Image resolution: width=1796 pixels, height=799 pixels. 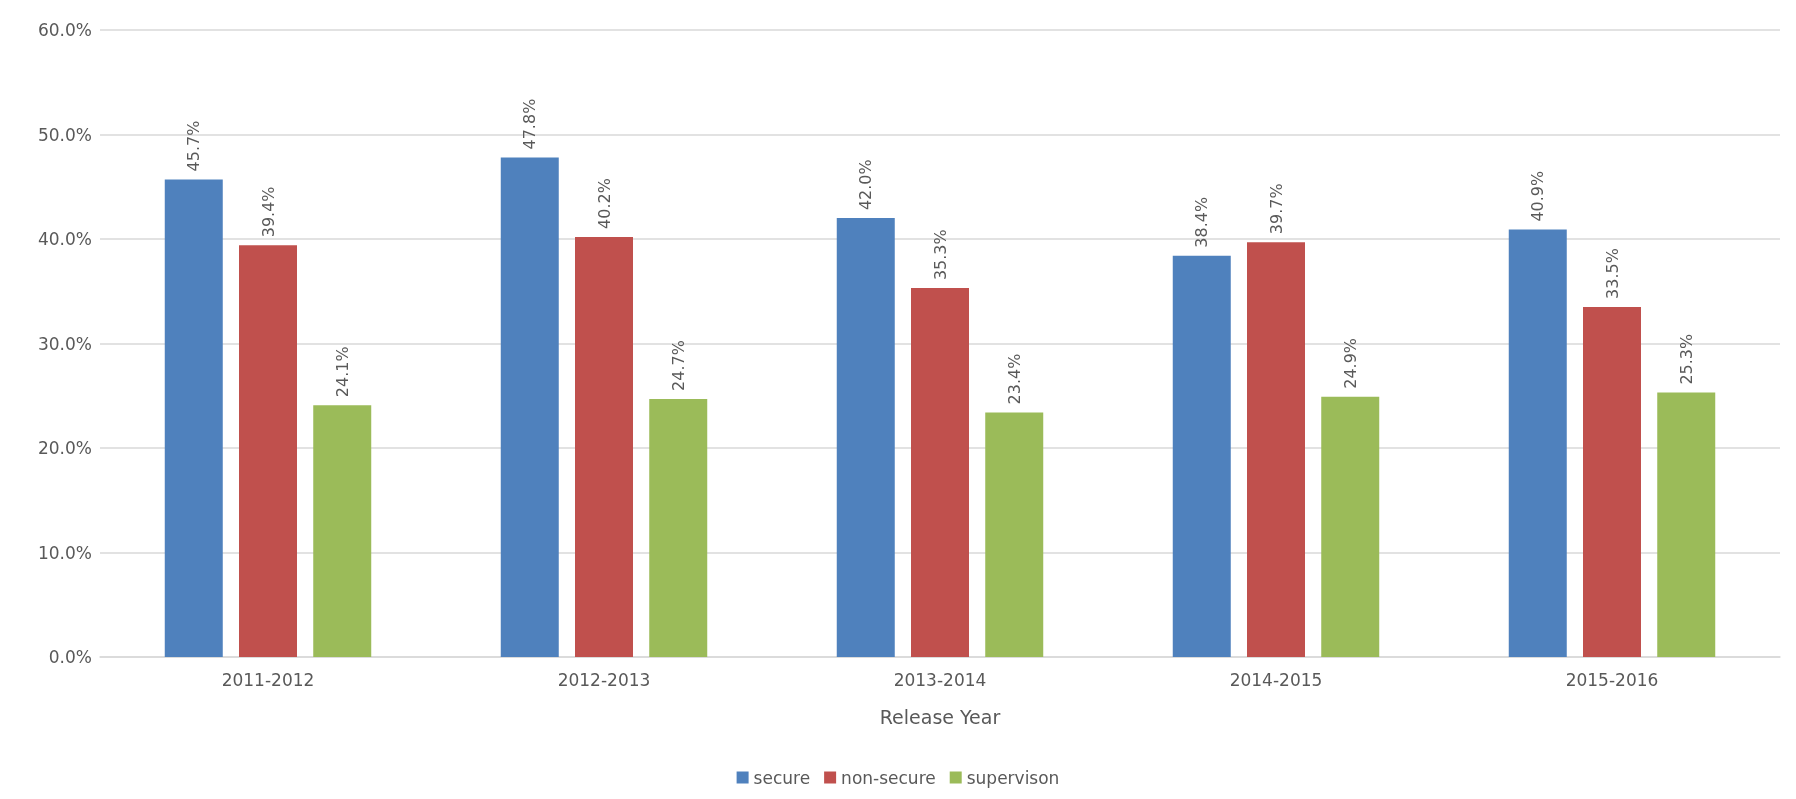 I want to click on x-tick-label: 2013-2014, so click(x=940, y=679).